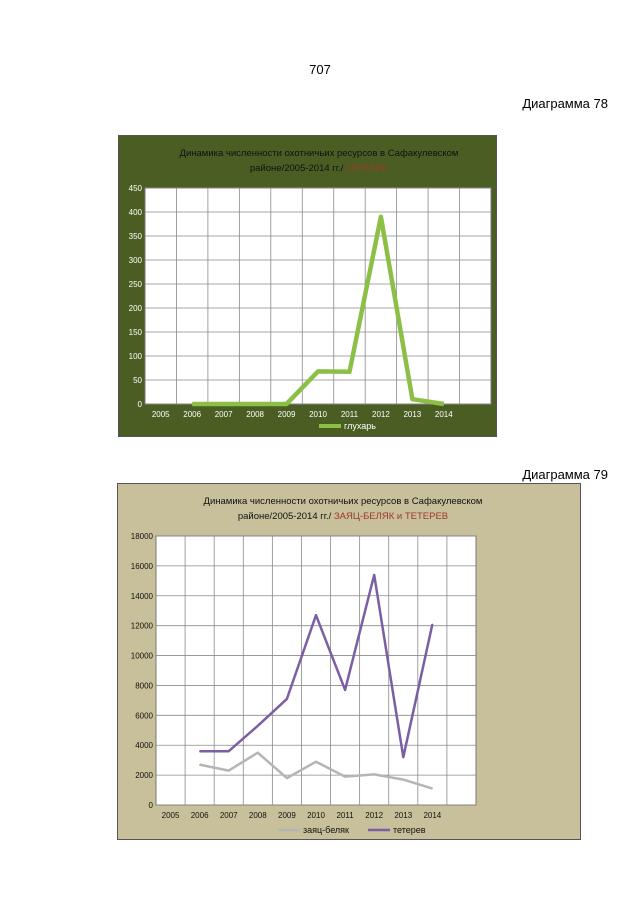  What do you see at coordinates (318, 296) in the screenshot?
I see `plot-area` at bounding box center [318, 296].